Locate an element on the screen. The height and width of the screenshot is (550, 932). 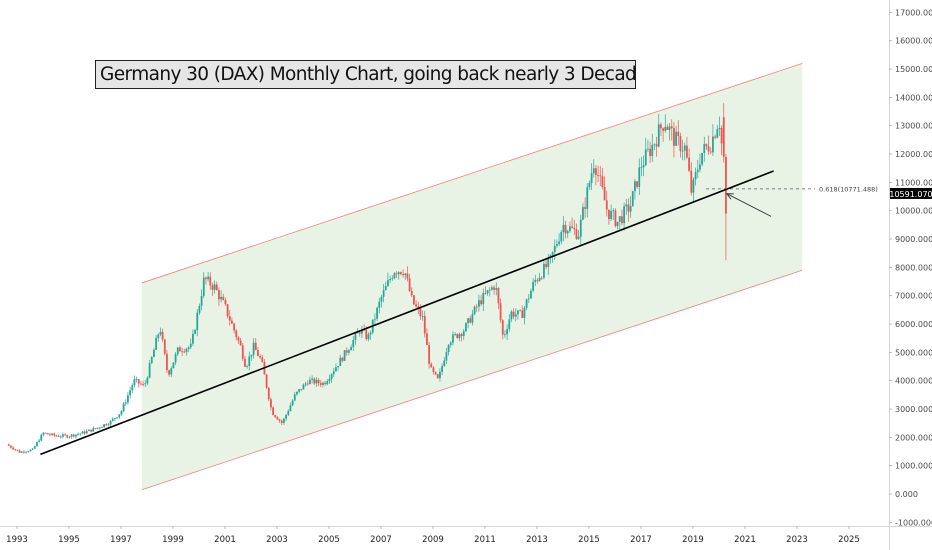
y-tick-label: 5000.000 is located at coordinates (913, 352).